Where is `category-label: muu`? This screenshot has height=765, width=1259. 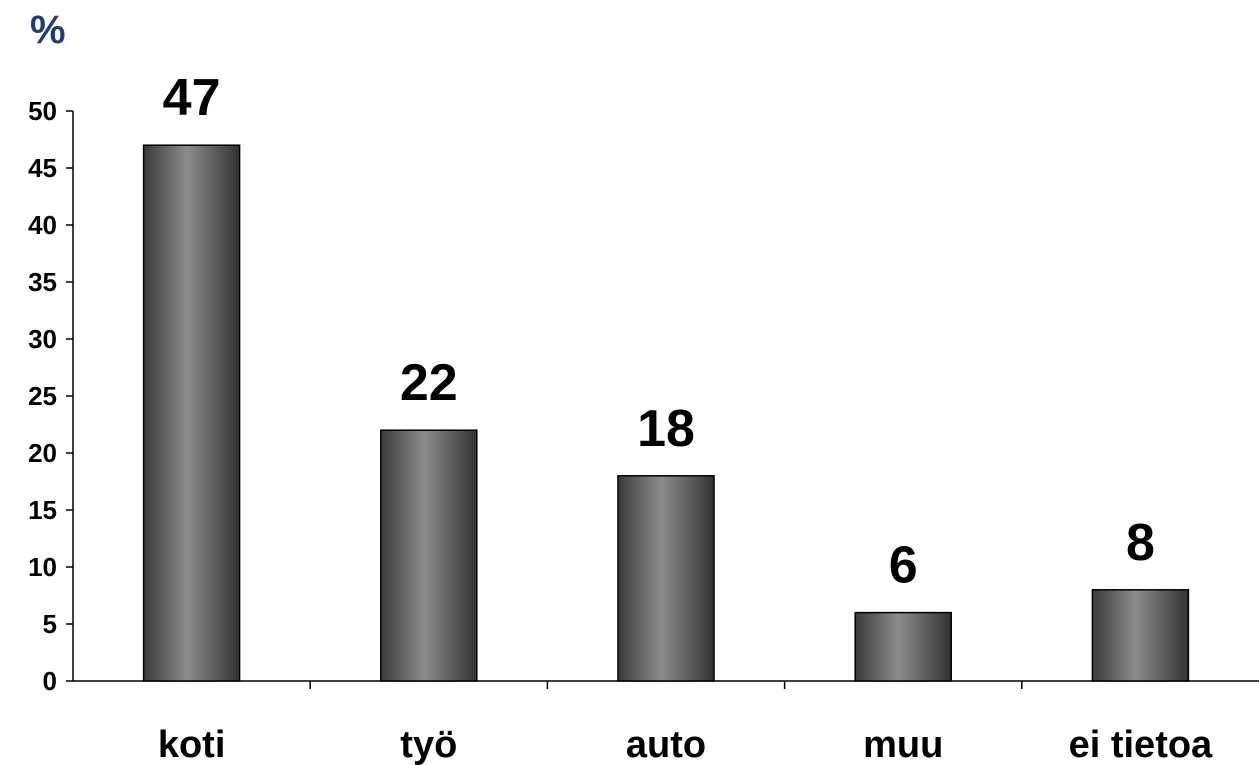
category-label: muu is located at coordinates (903, 744).